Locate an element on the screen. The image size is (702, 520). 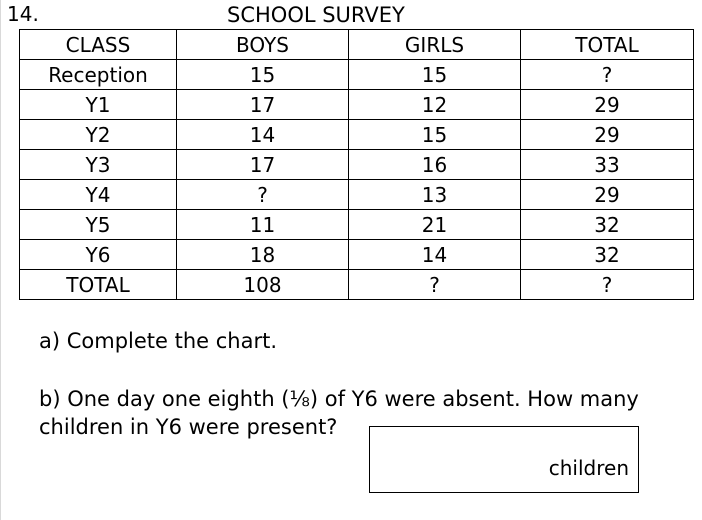
class-cell: Y5 is located at coordinates (98, 224).